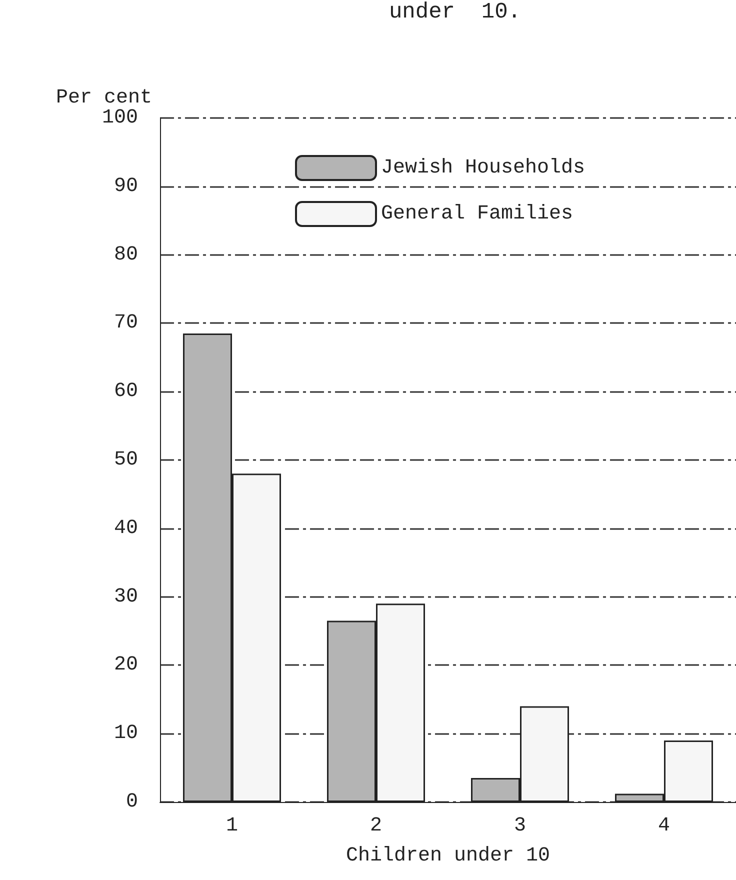 This screenshot has height=880, width=736. Describe the element at coordinates (126, 392) in the screenshot. I see `y-tick-label: 60` at that location.